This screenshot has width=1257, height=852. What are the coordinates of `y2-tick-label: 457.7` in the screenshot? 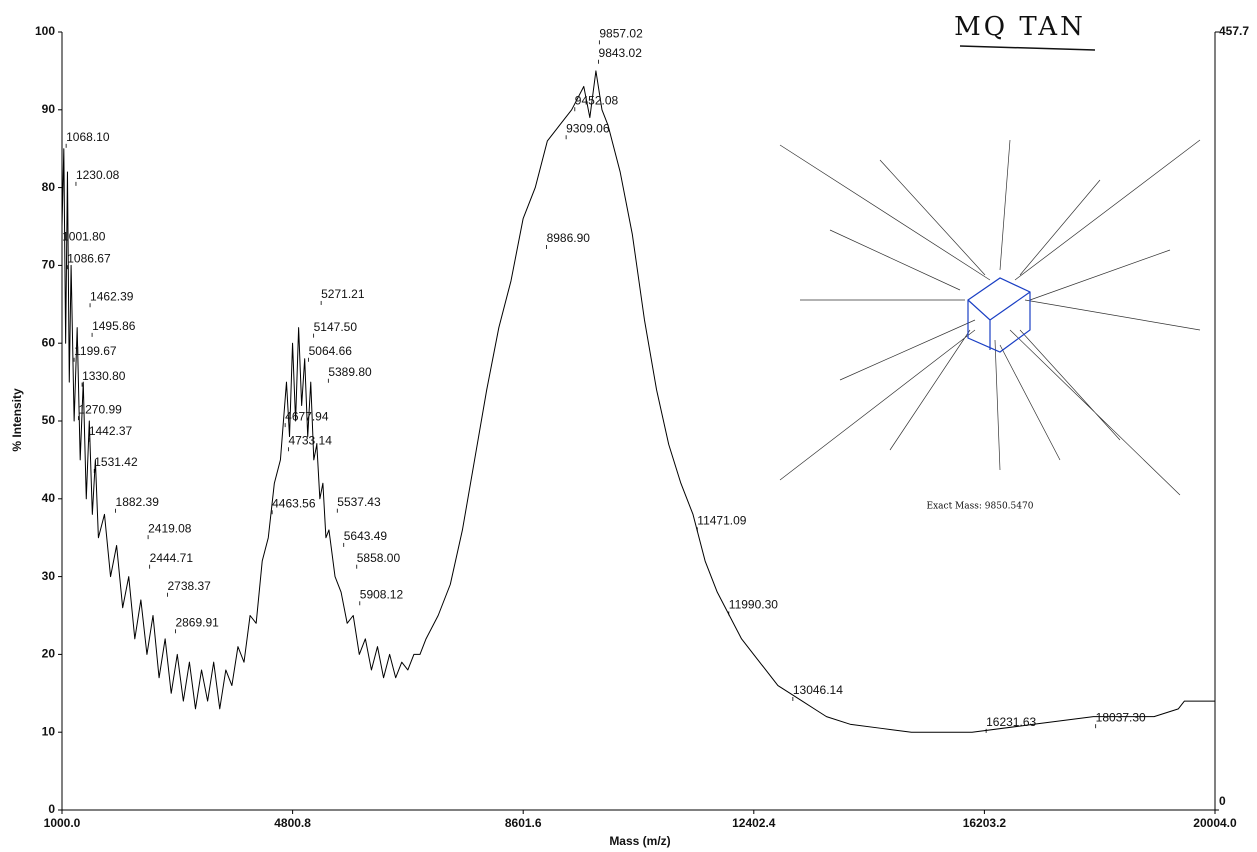 It's located at (1234, 31).